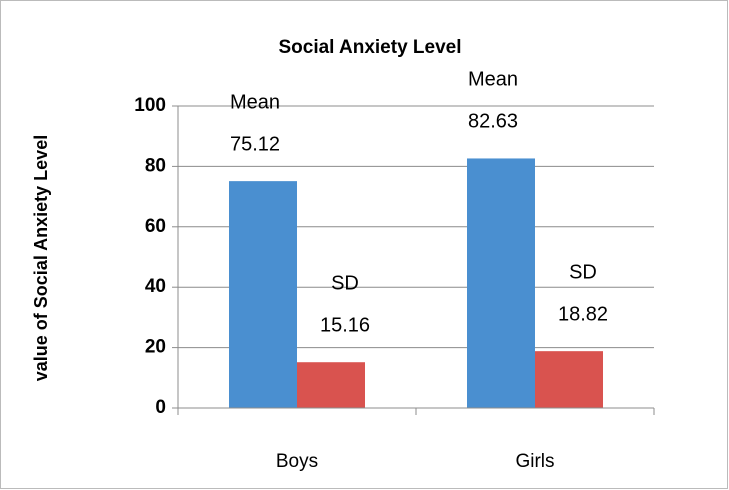  What do you see at coordinates (493, 122) in the screenshot?
I see `data-label: 82.63` at bounding box center [493, 122].